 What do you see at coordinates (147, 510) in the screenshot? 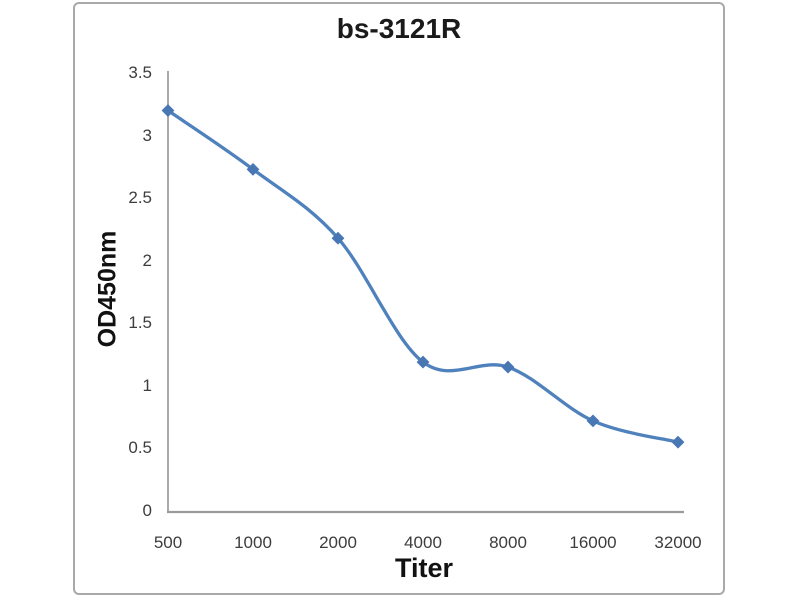
I see `y-tick-label: 0` at bounding box center [147, 510].